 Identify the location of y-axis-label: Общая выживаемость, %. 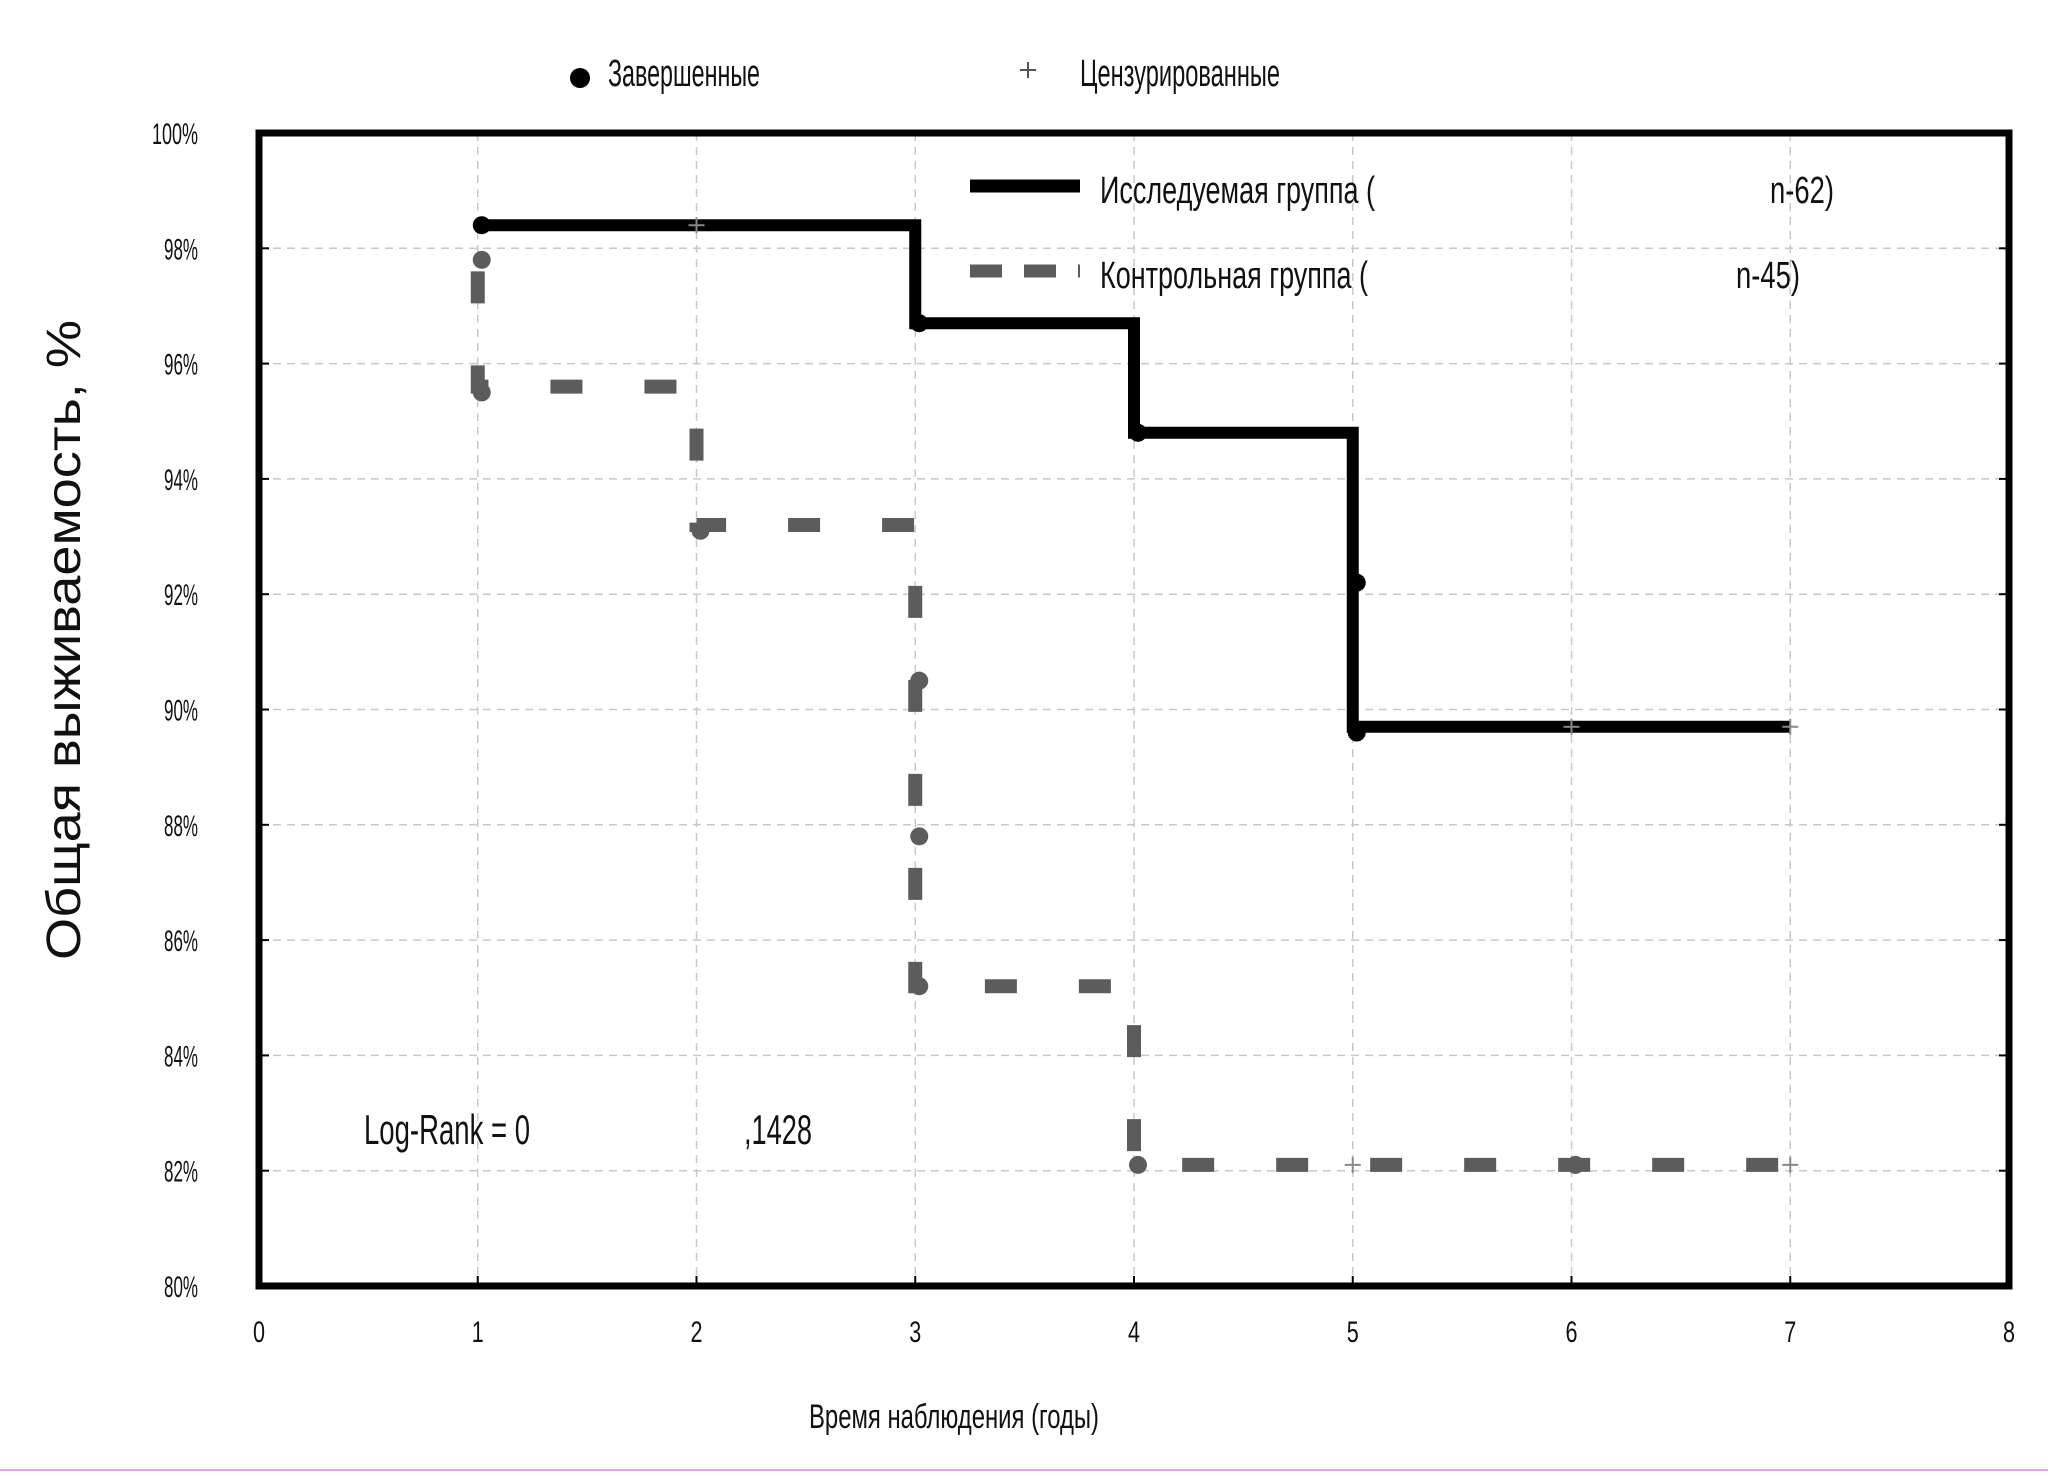
(64, 640).